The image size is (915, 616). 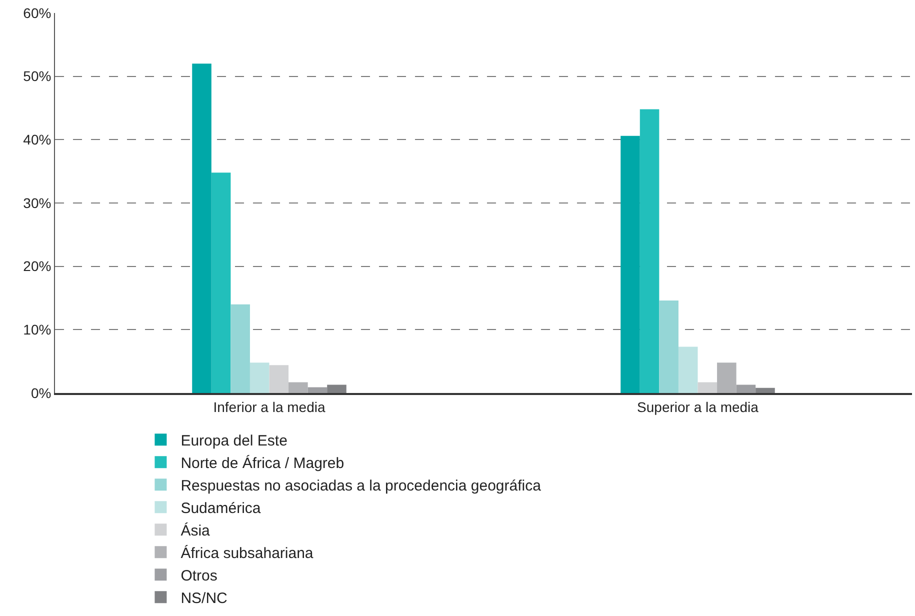 I want to click on x-tick-label: Superior a la media, so click(x=698, y=406).